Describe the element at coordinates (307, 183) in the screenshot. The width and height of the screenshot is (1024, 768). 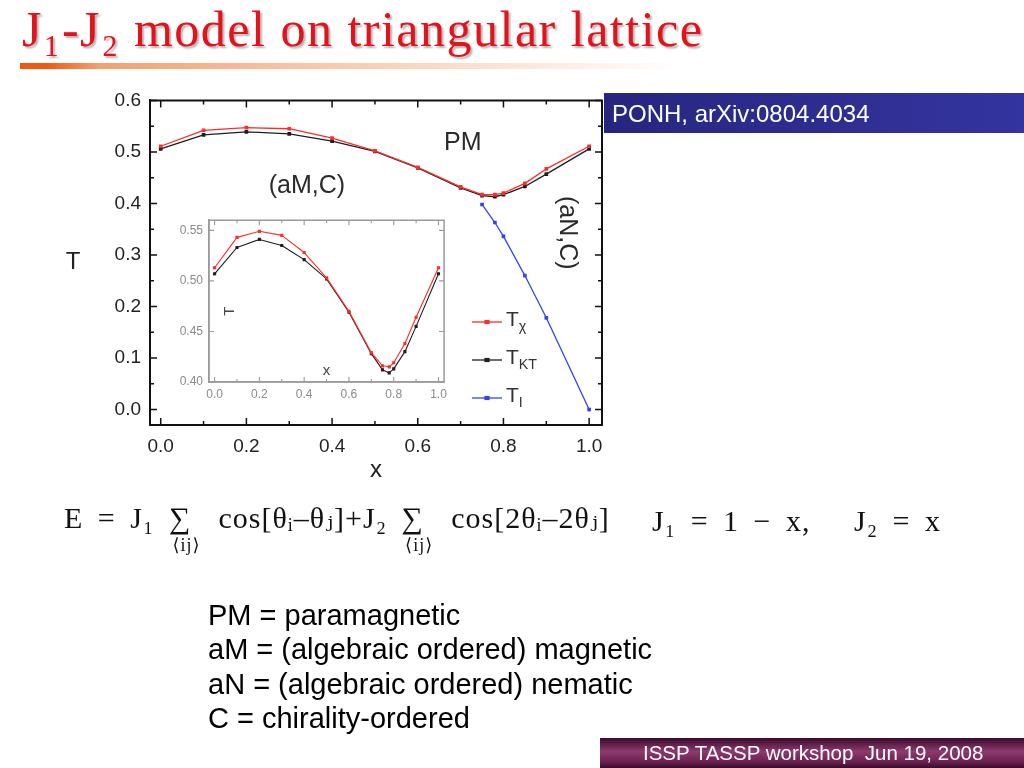
I see `annotation: (aM,C)` at that location.